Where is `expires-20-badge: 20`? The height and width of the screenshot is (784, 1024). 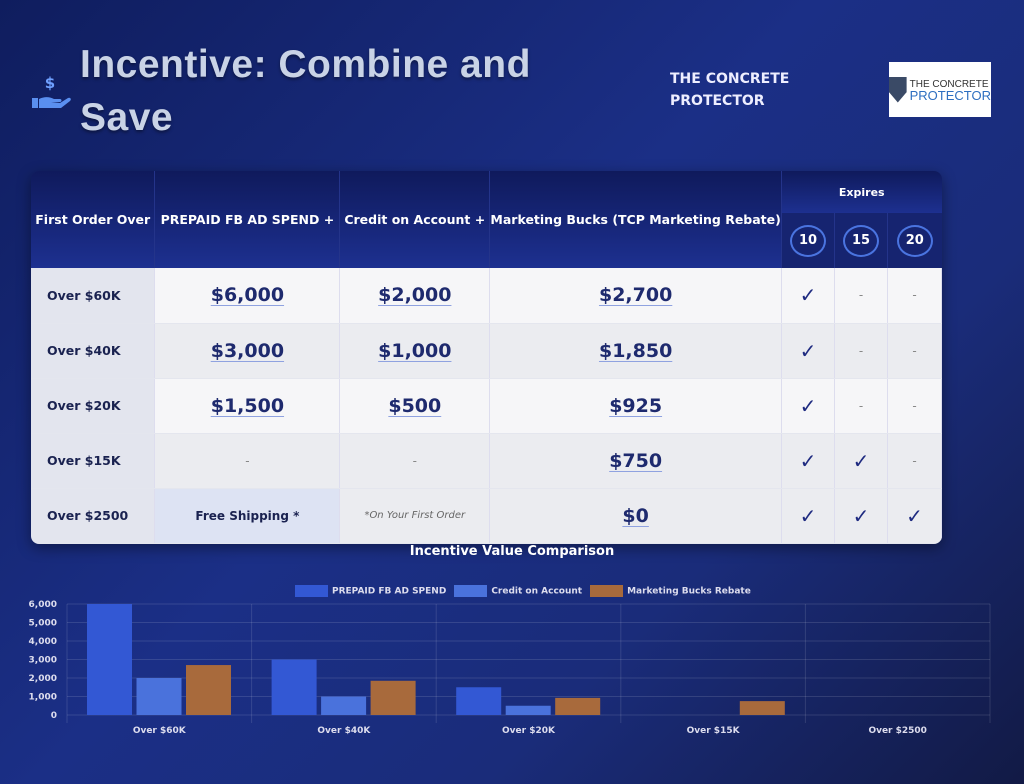 expires-20-badge: 20 is located at coordinates (914, 240).